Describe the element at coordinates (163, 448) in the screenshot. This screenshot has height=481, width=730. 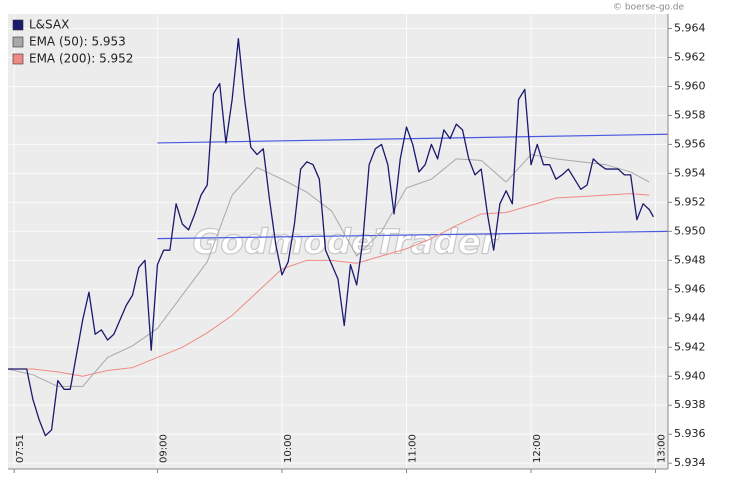
I see `x-tick-label: 09:00` at that location.